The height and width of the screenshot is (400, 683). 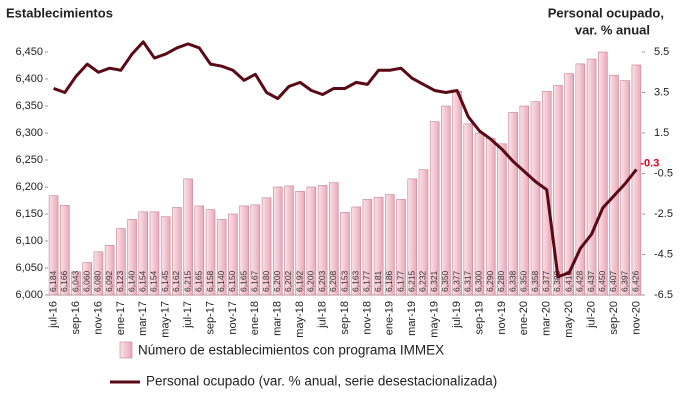 What do you see at coordinates (479, 281) in the screenshot?
I see `value-label: 6,300` at bounding box center [479, 281].